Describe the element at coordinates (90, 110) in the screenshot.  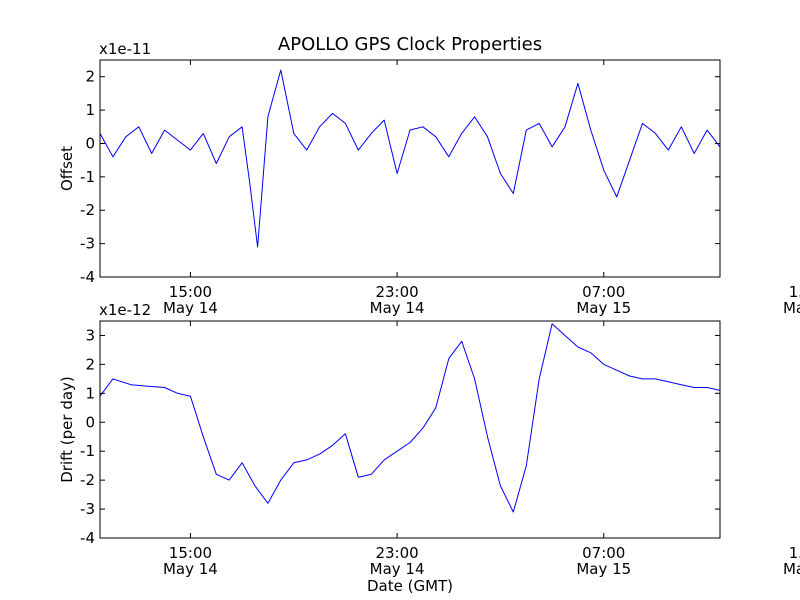
I see `offset-y-tick-label: 1` at that location.